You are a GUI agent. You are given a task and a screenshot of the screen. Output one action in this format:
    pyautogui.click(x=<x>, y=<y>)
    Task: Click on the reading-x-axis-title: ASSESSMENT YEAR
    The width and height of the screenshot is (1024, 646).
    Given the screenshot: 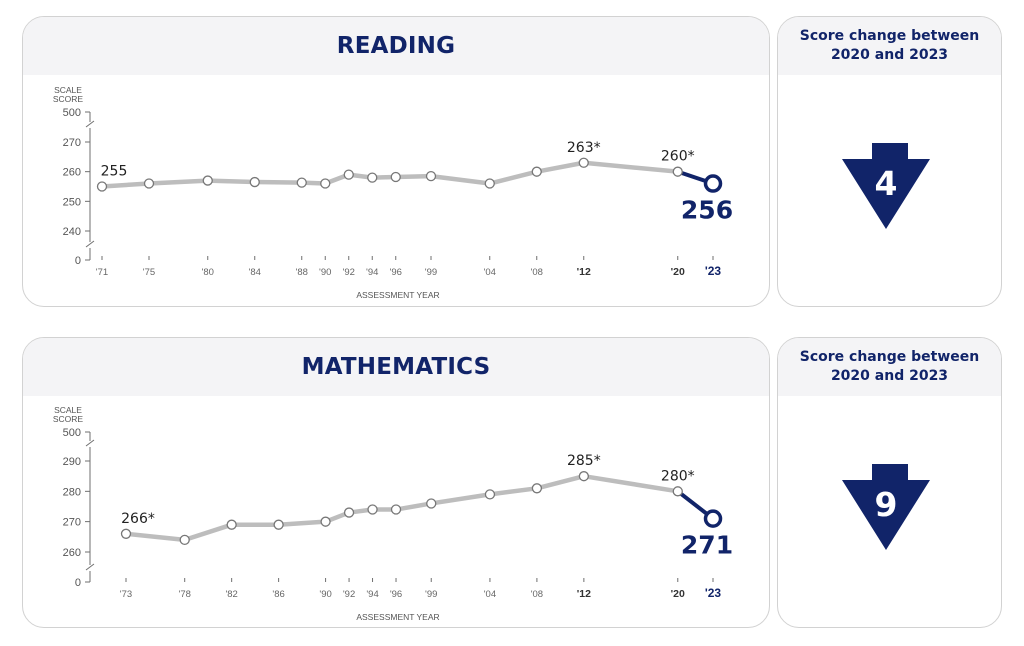 What is the action you would take?
    pyautogui.click(x=397, y=295)
    